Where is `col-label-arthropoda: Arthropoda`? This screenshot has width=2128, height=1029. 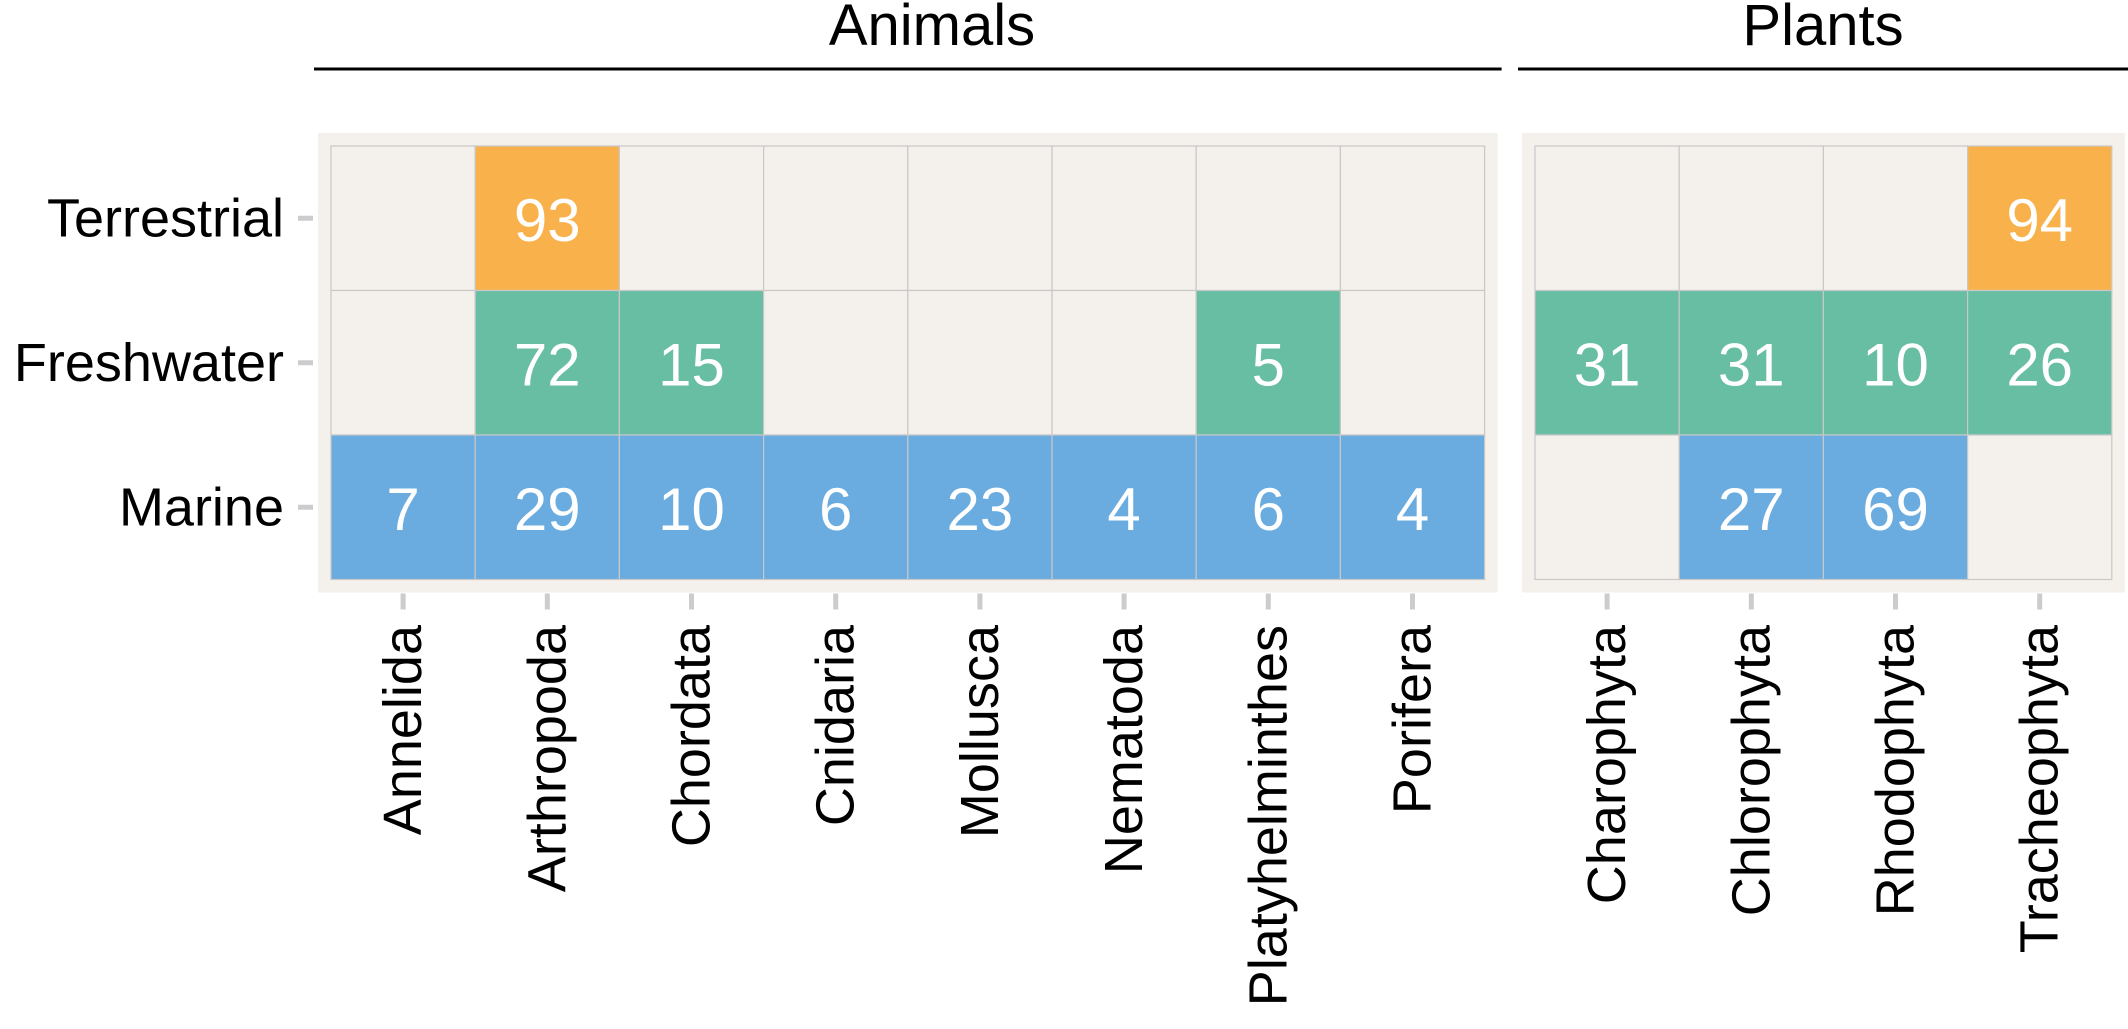
col-label-arthropoda: Arthropoda is located at coordinates (547, 758).